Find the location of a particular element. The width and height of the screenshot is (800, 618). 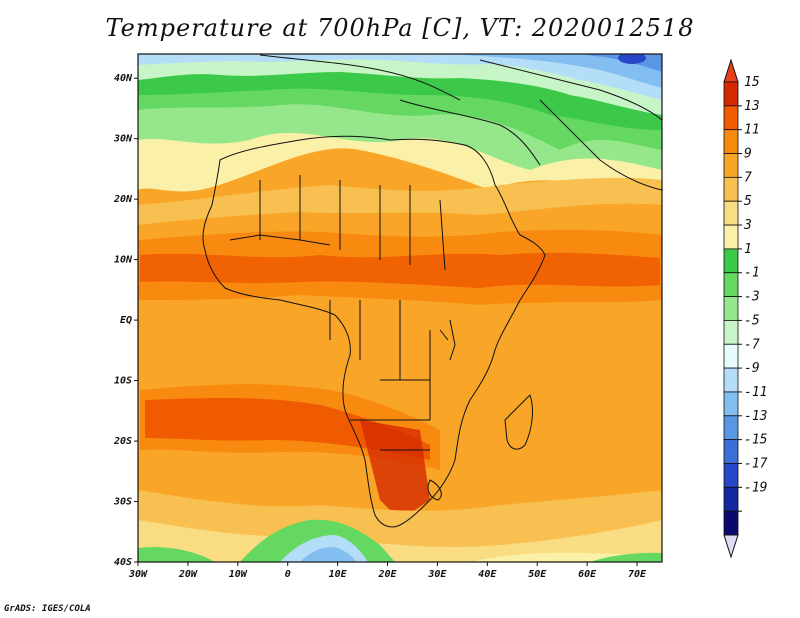

colorbar-top-arrow is located at coordinates (731, 70).